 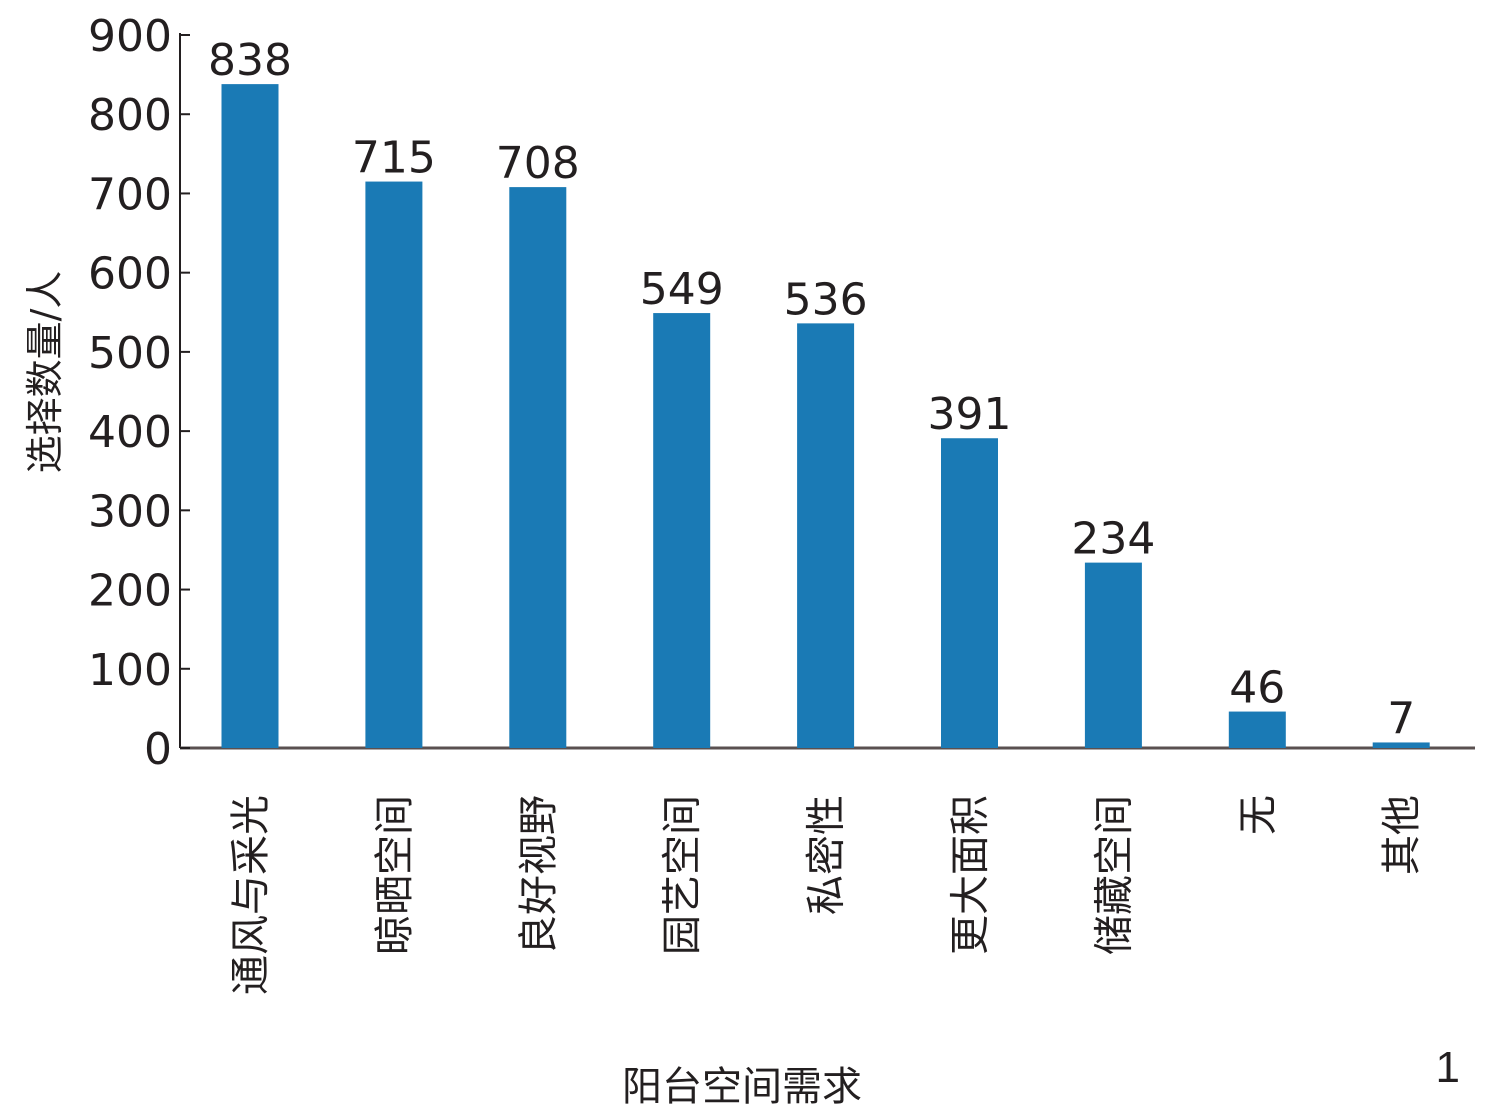 What do you see at coordinates (130, 670) in the screenshot?
I see `y-tick-label: 100` at bounding box center [130, 670].